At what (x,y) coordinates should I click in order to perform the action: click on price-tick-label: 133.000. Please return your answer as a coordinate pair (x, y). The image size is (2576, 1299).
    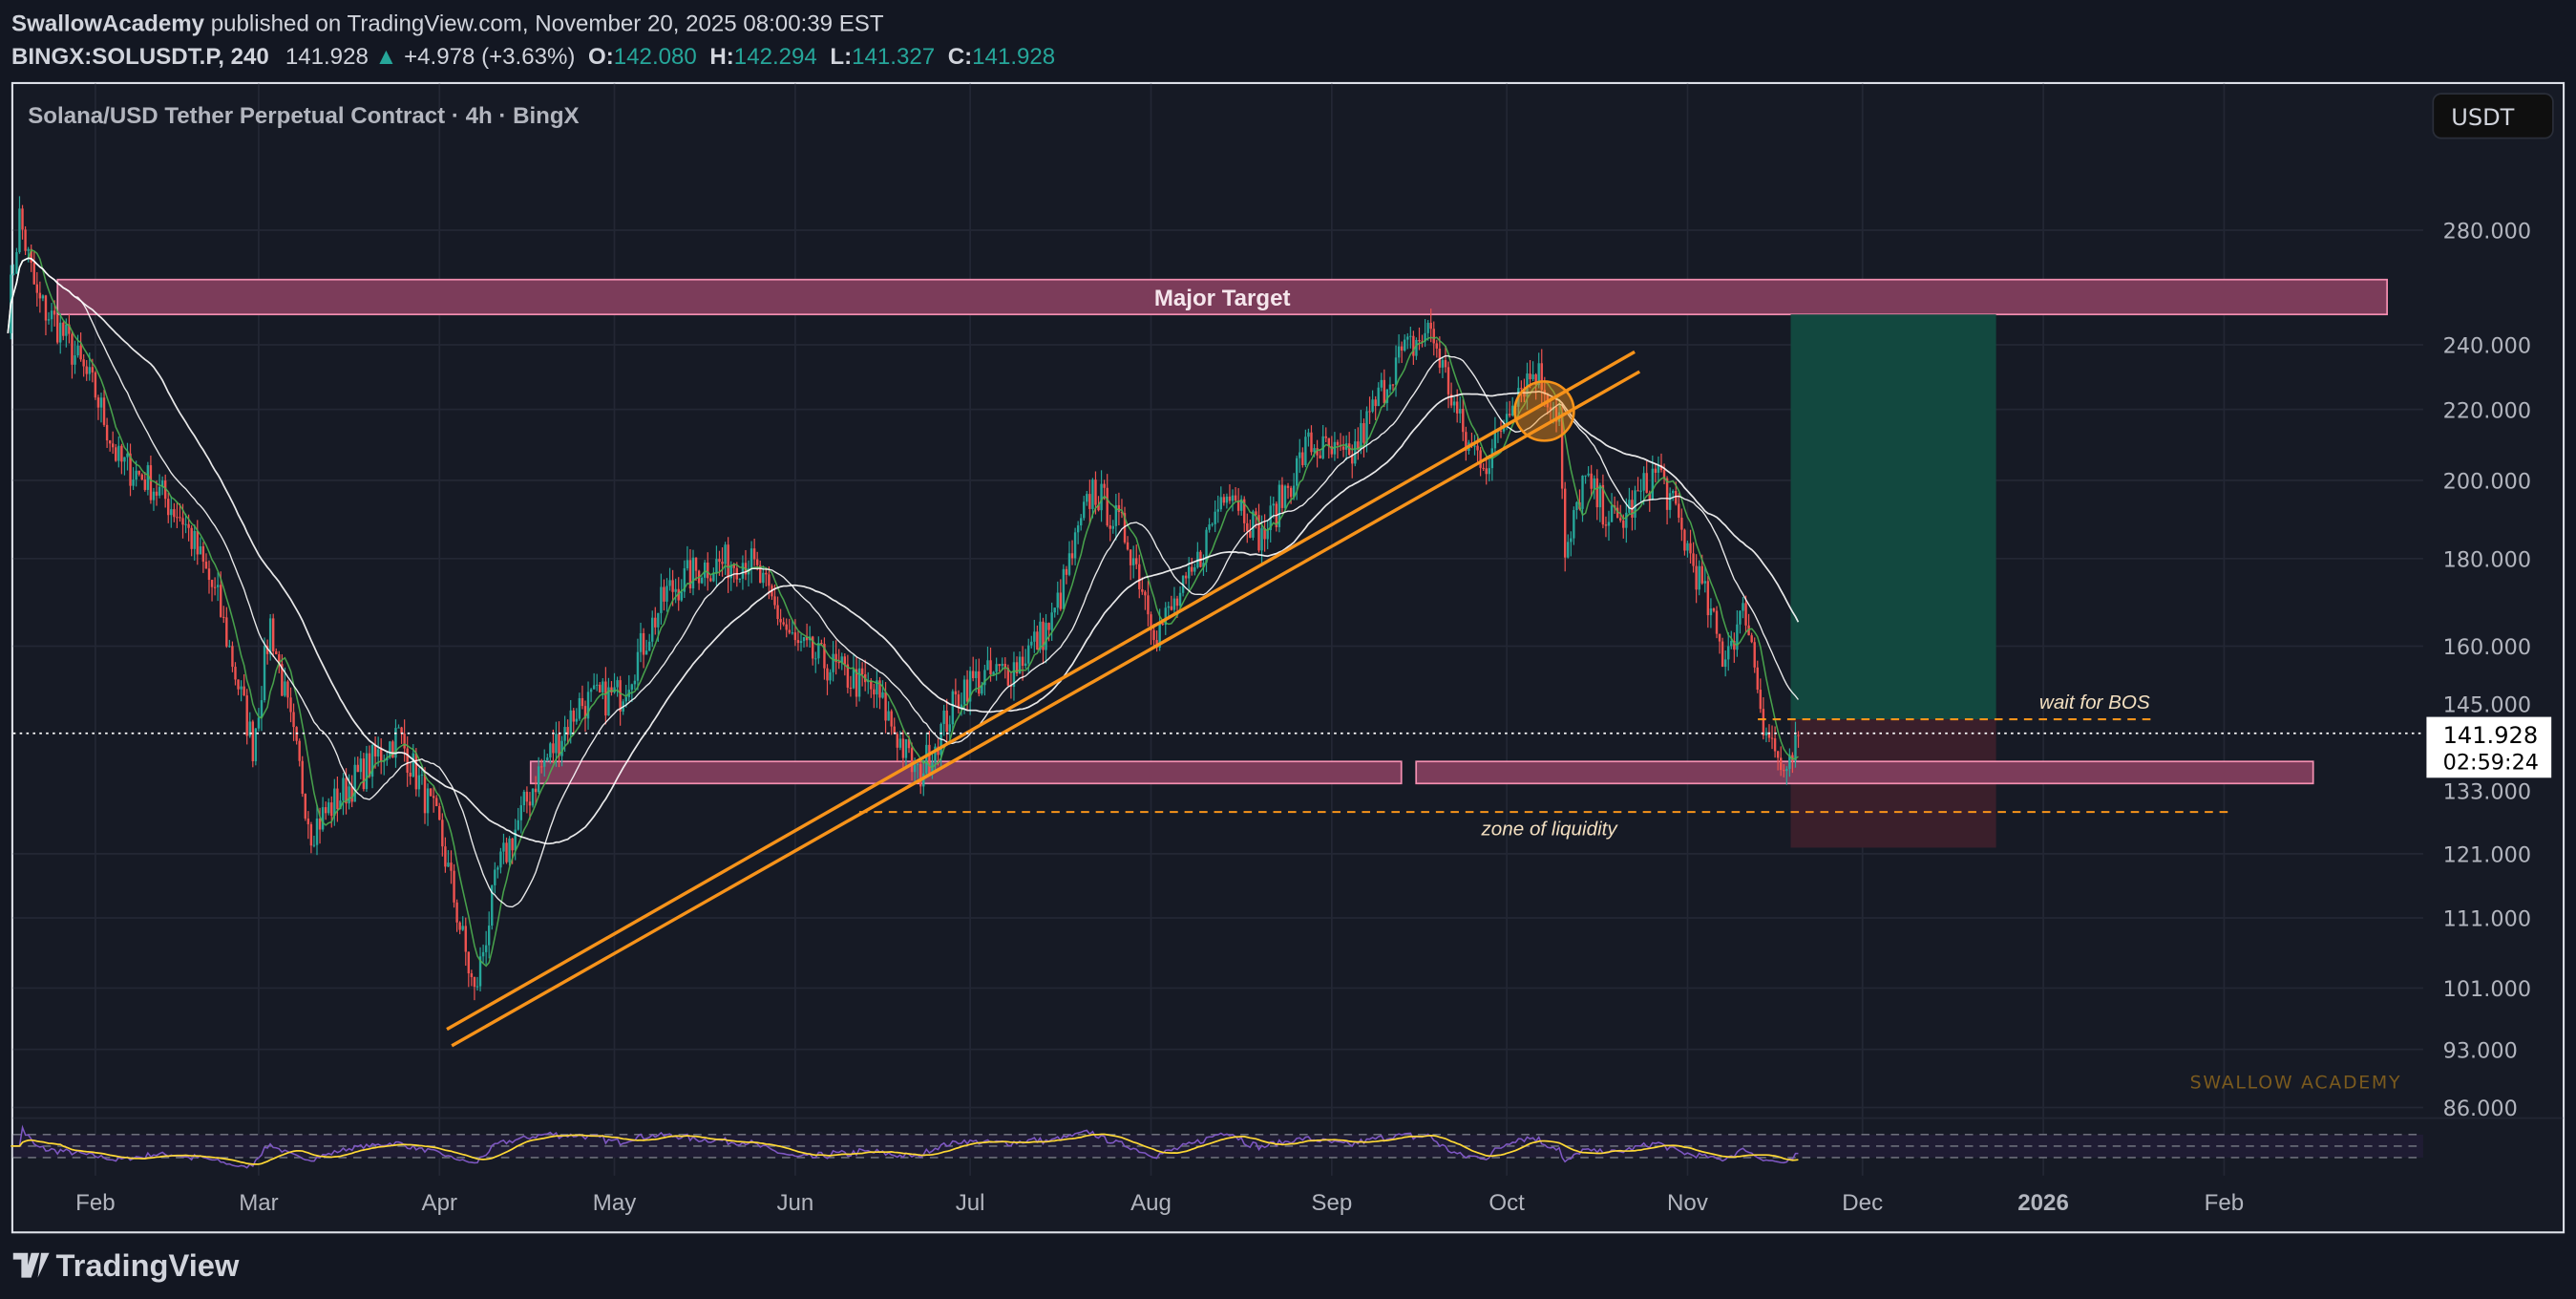
    Looking at the image, I should click on (2487, 792).